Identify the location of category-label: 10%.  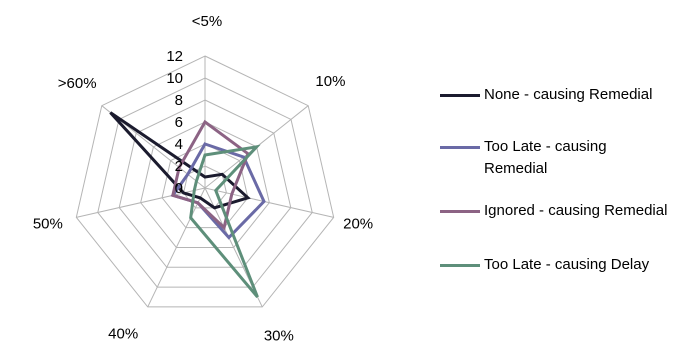
(330, 81).